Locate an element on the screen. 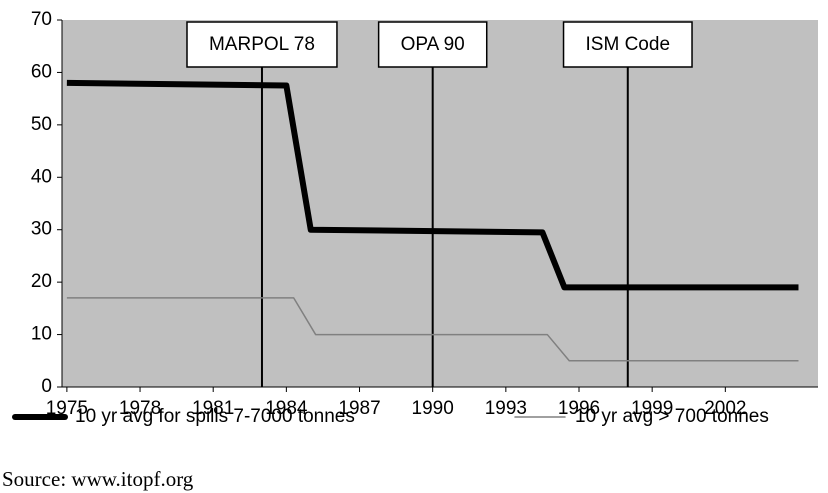 This screenshot has width=828, height=493. x-tick-label: 1990 is located at coordinates (433, 408).